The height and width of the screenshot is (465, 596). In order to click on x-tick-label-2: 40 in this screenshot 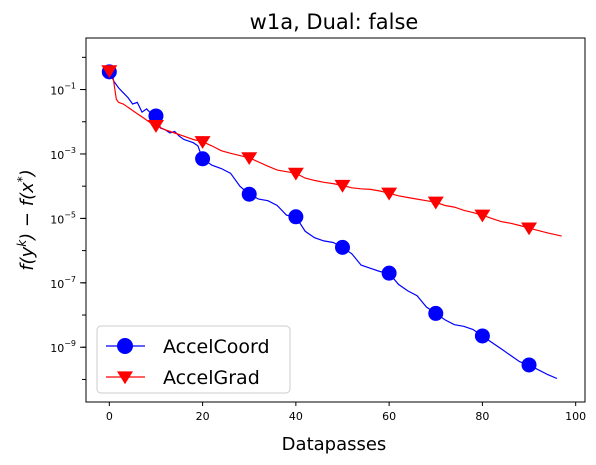, I will do `click(296, 416)`.